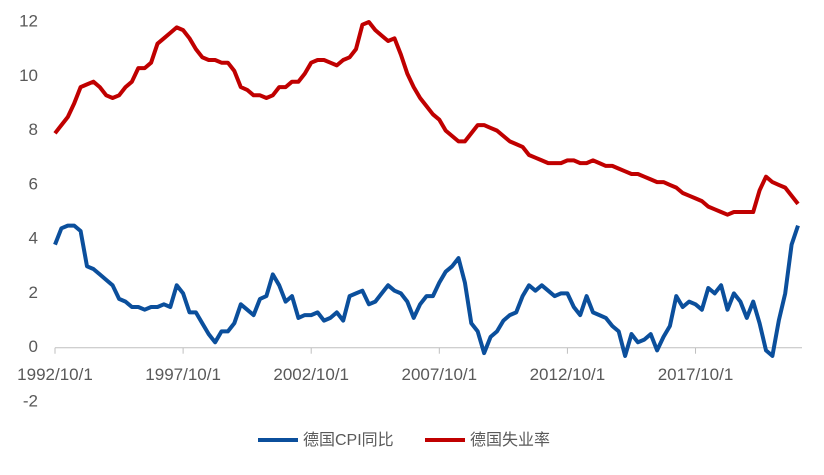 This screenshot has width=824, height=475. Describe the element at coordinates (183, 374) in the screenshot. I see `x-tick-label: 1997/10/1` at that location.